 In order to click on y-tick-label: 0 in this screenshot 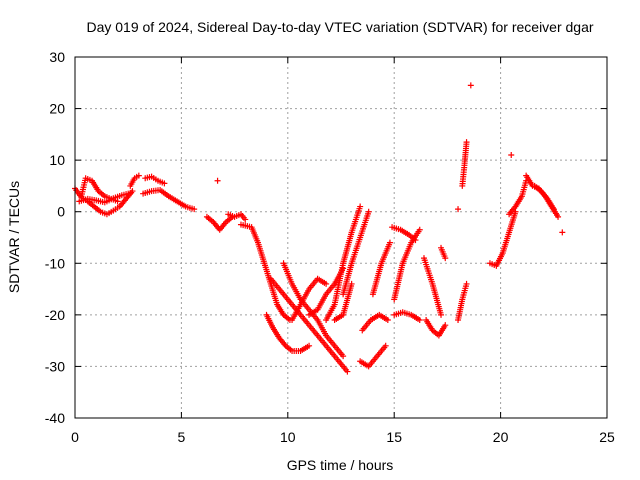, I will do `click(61, 212)`.